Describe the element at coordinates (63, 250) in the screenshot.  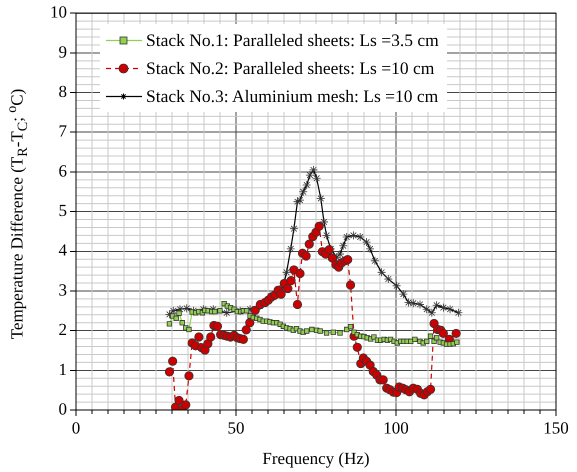
I see `y-tick-label: 4` at that location.